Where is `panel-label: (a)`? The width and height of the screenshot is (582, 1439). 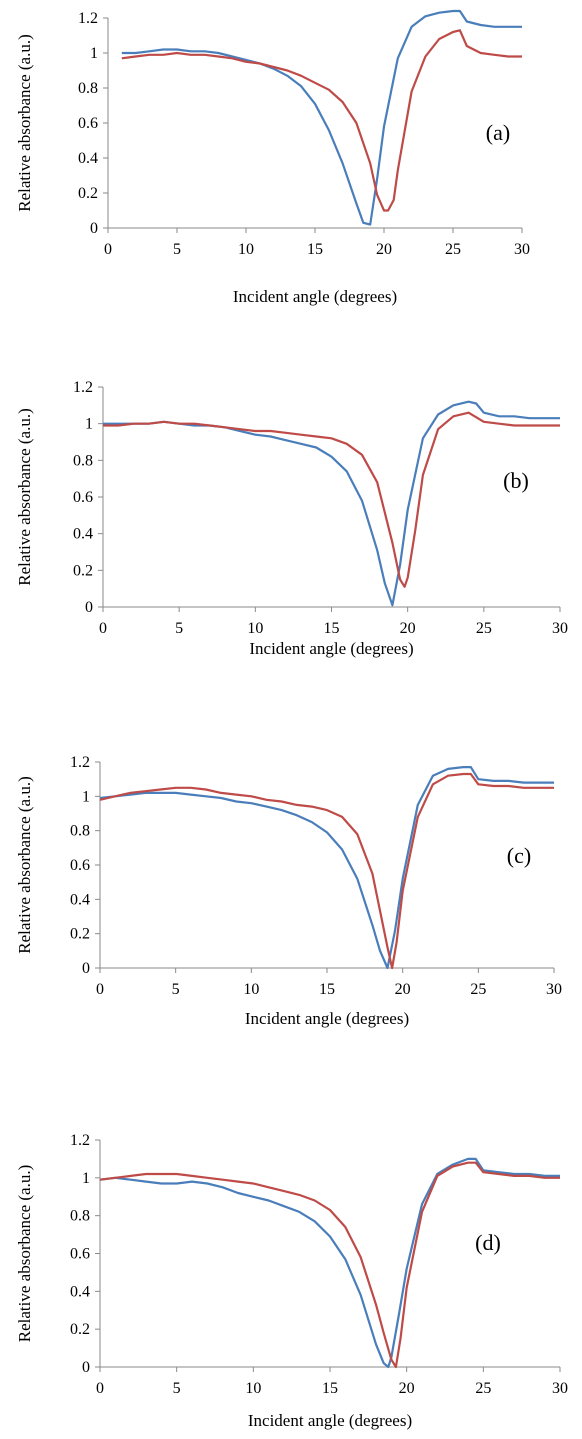
panel-label: (a) is located at coordinates (498, 132).